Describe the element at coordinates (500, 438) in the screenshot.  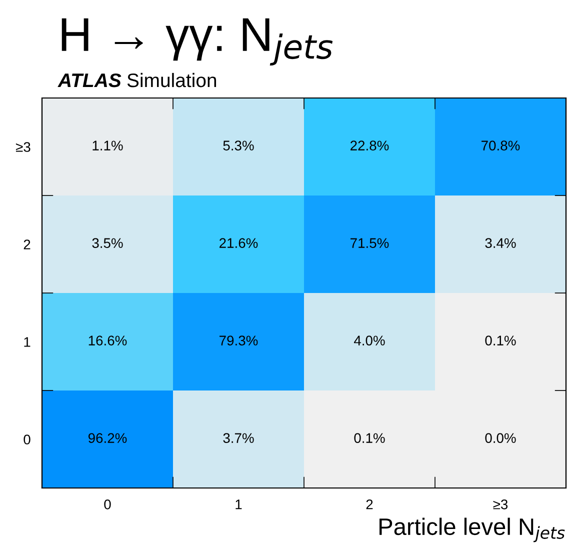
I see `data-label: 0.0%` at that location.